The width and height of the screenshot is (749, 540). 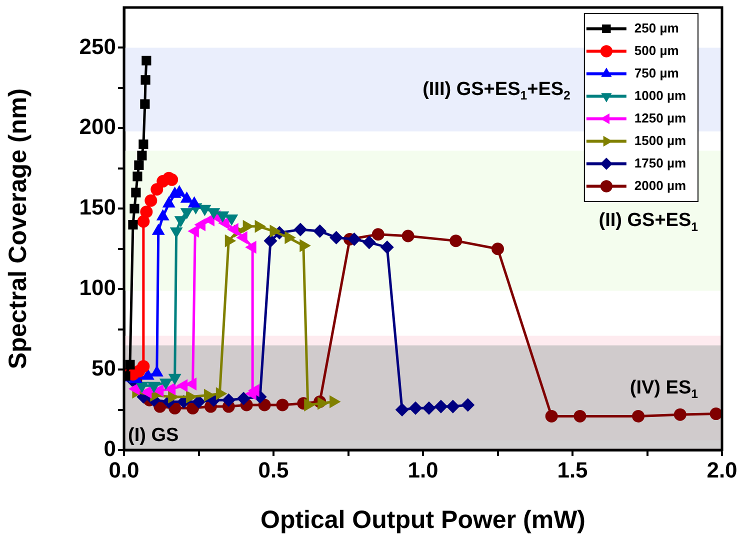 I want to click on legend-label: 750 µm, so click(x=656, y=72).